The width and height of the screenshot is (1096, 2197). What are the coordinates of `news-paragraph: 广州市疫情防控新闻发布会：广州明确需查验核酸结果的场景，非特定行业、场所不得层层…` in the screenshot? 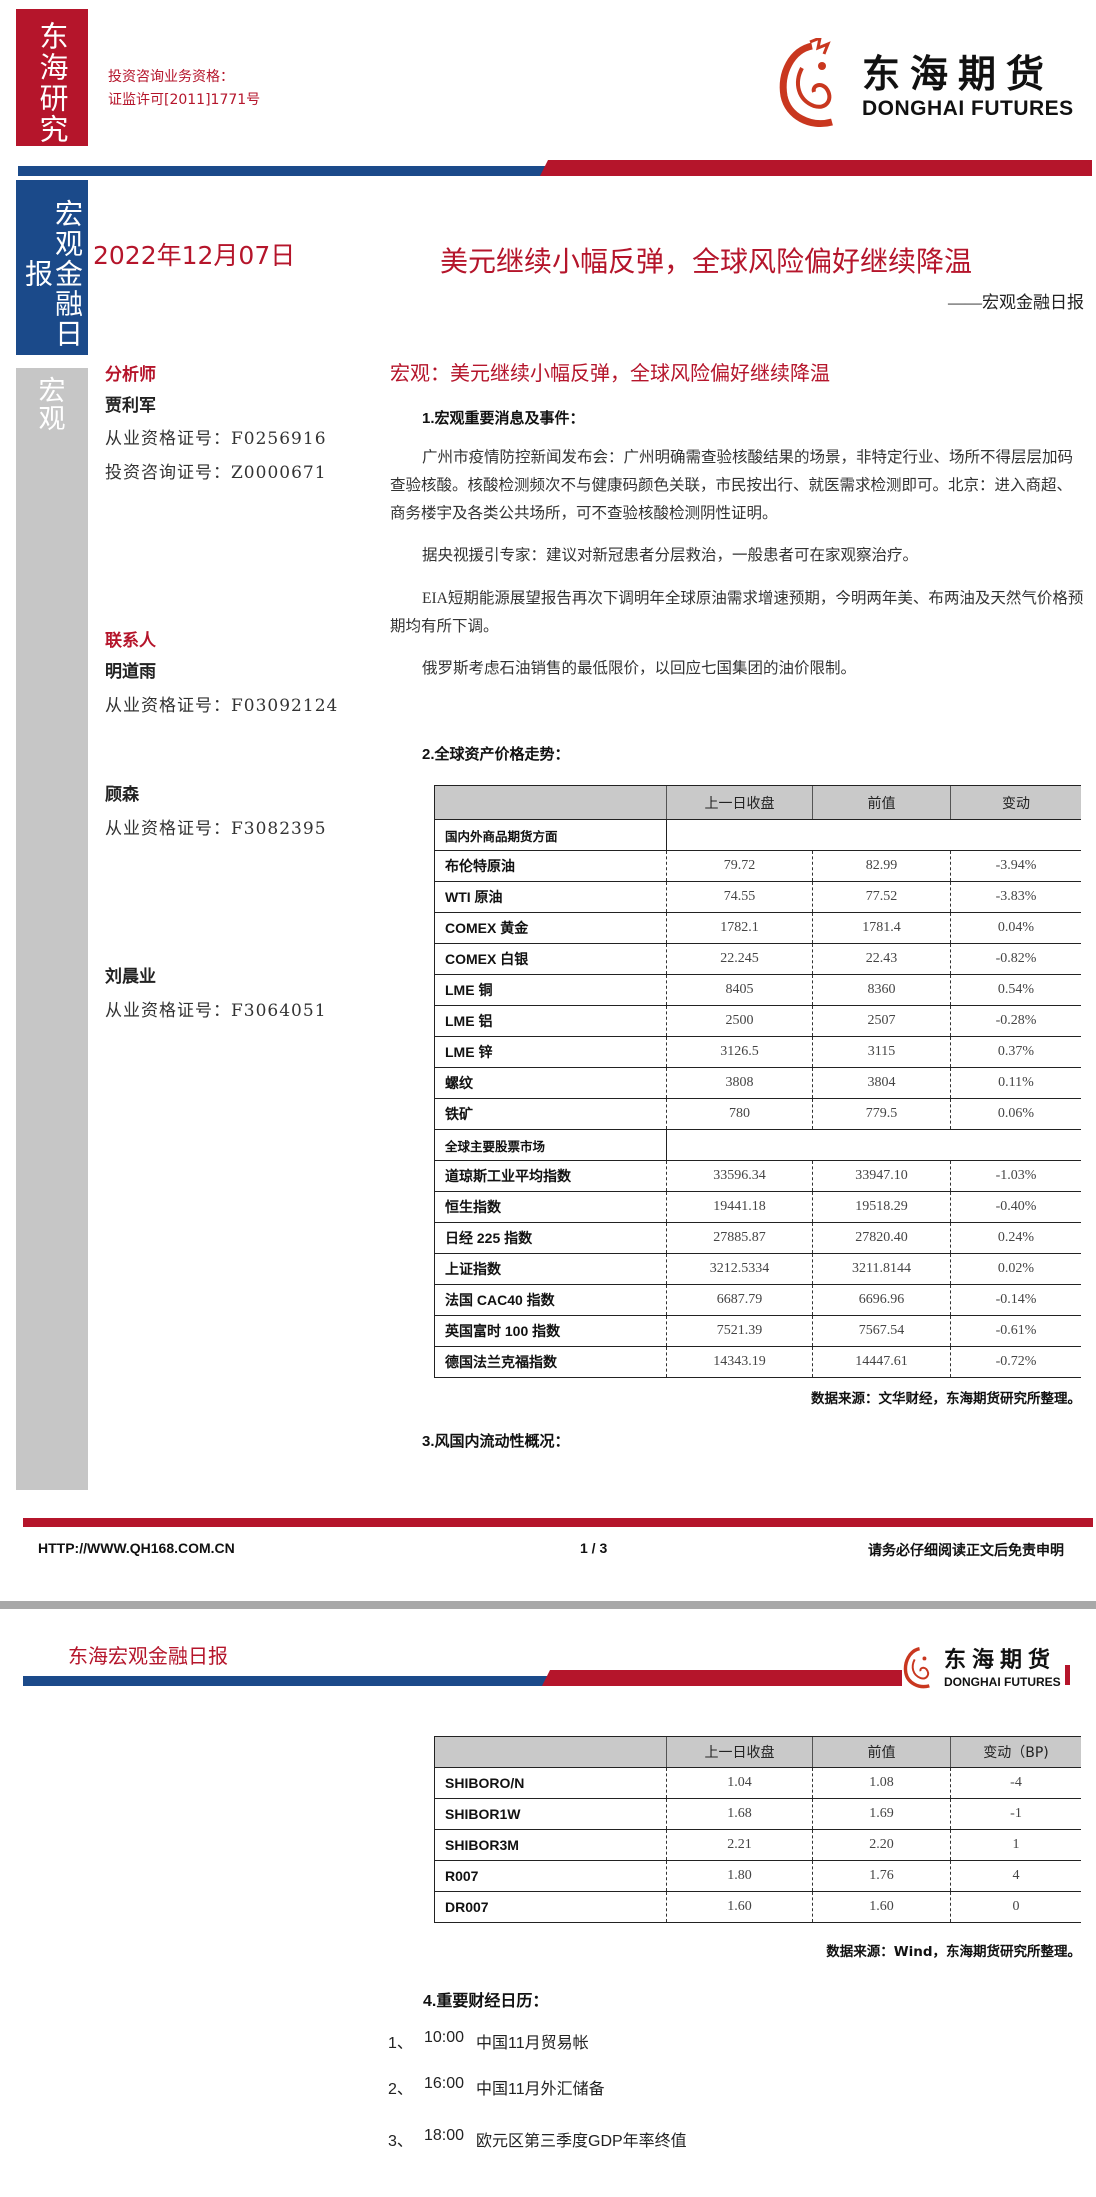 It's located at (732, 485).